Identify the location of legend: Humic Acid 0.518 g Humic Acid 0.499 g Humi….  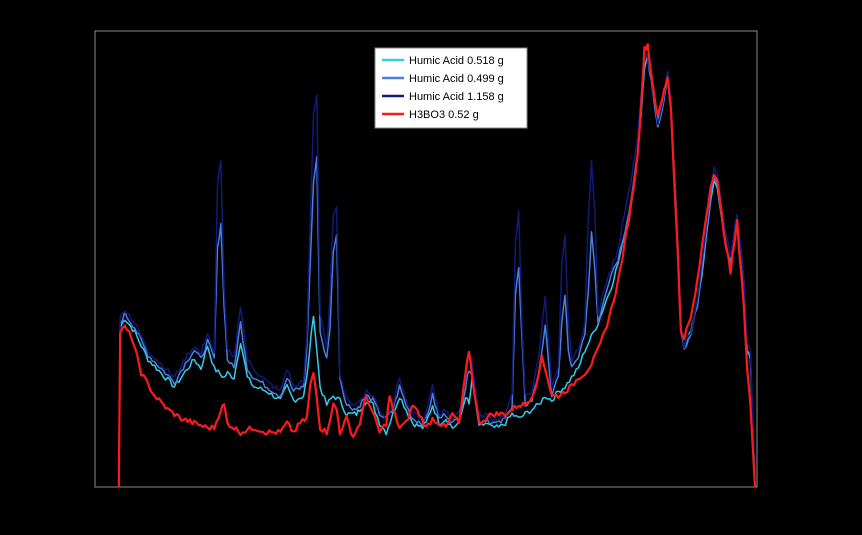
(451, 88).